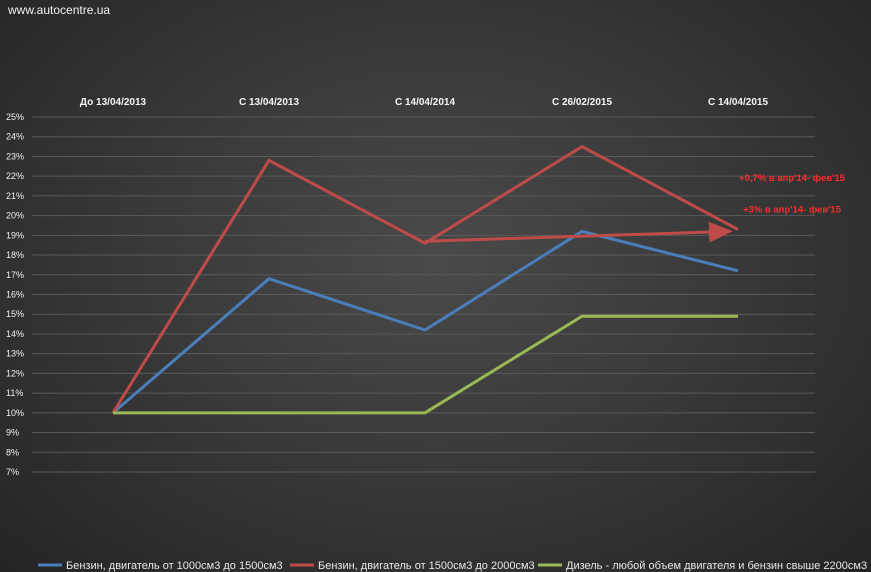 The height and width of the screenshot is (572, 871). I want to click on y-tick-label: 14%, so click(15, 334).